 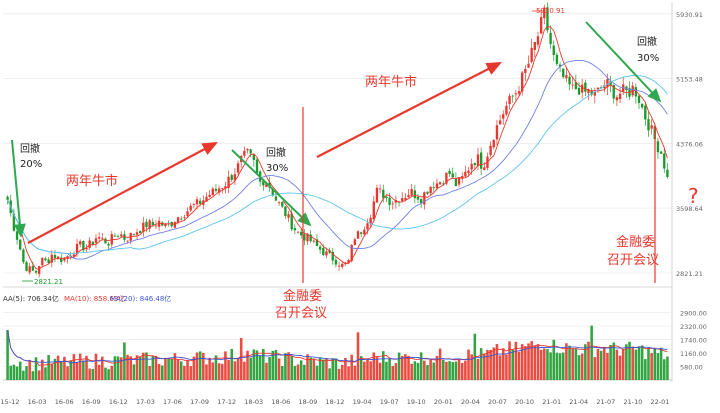 What do you see at coordinates (30, 148) in the screenshot?
I see `annotation-drawdown-1-label: 回撤` at bounding box center [30, 148].